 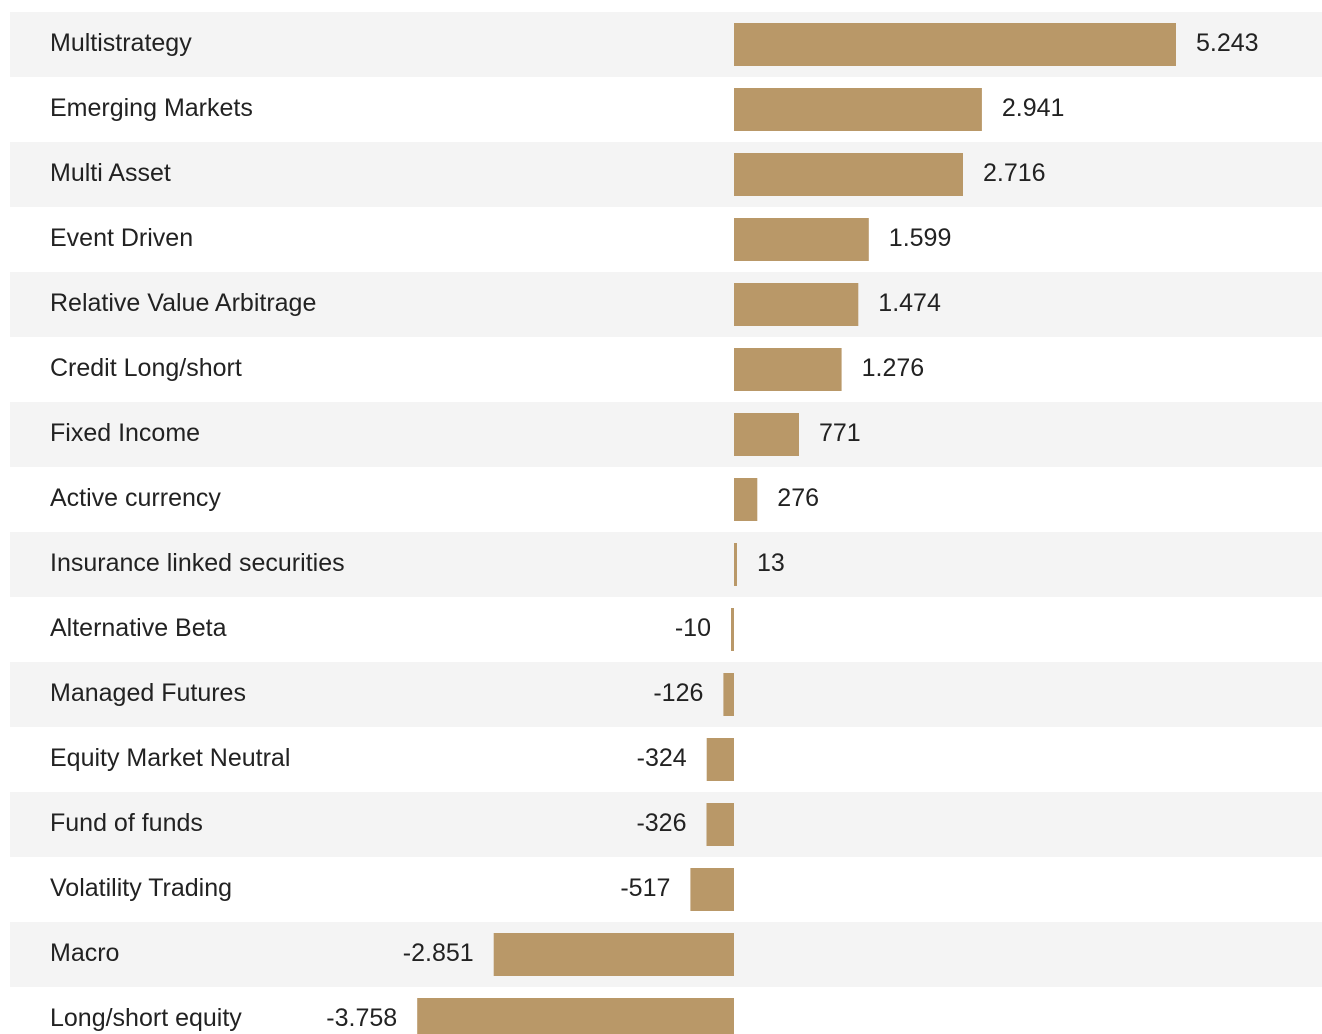 What do you see at coordinates (746, 499) in the screenshot?
I see `bar-active-currency` at bounding box center [746, 499].